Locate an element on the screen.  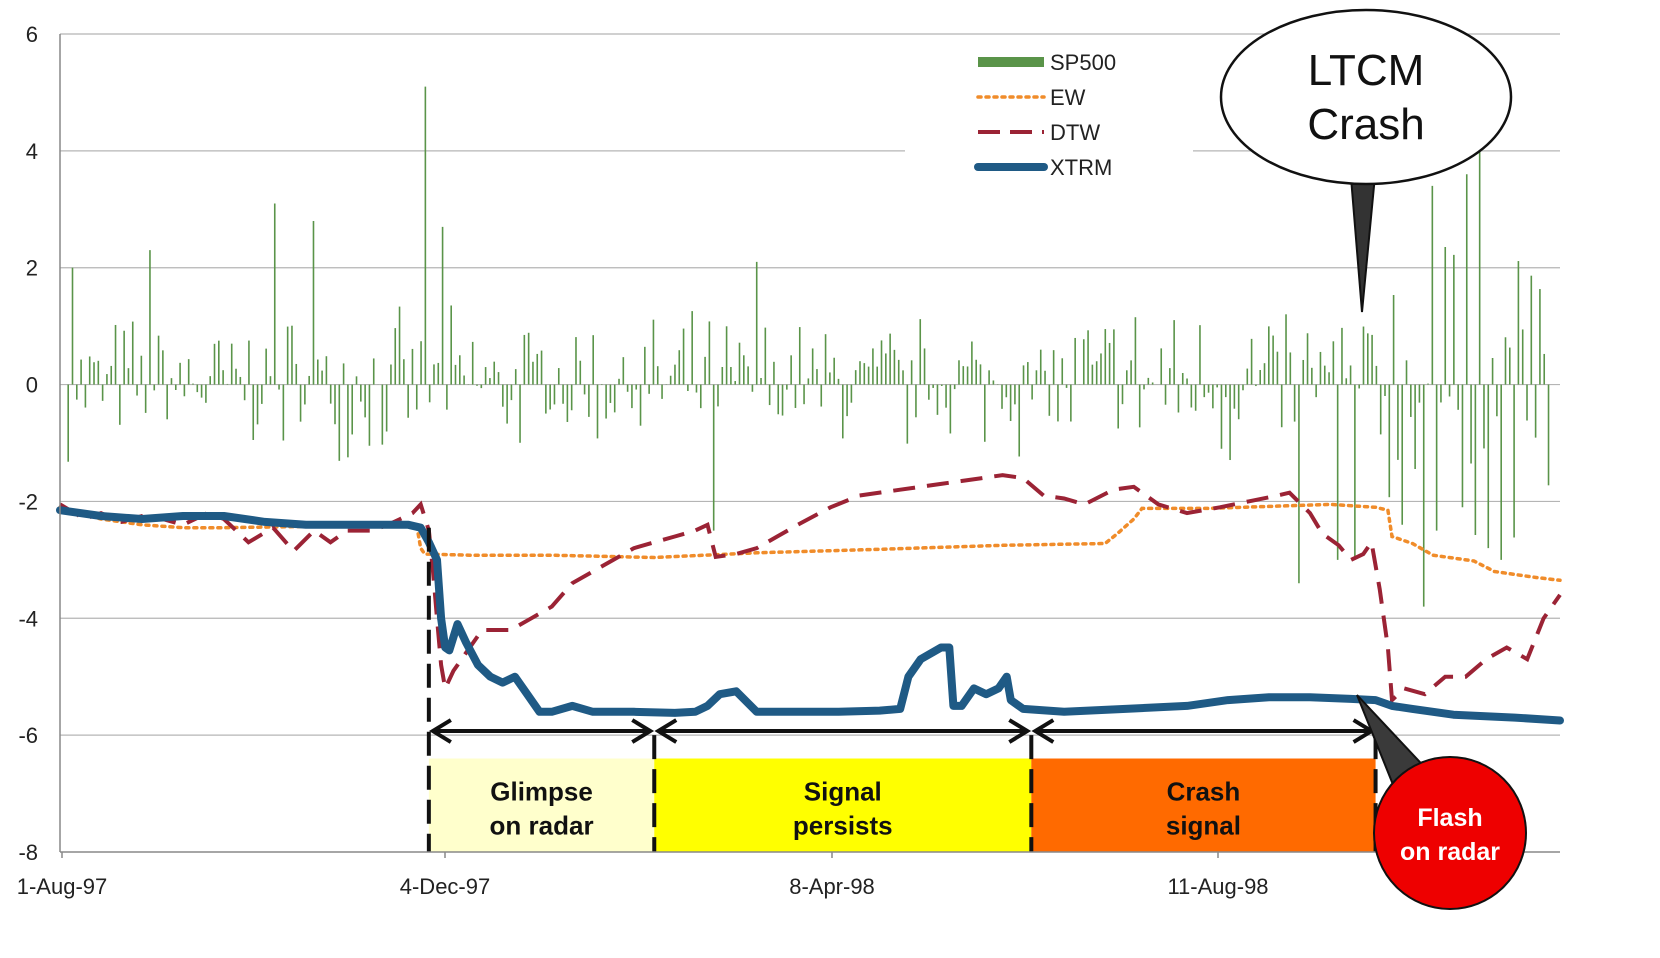
legend-label-dtw: DTW is located at coordinates (1075, 132).